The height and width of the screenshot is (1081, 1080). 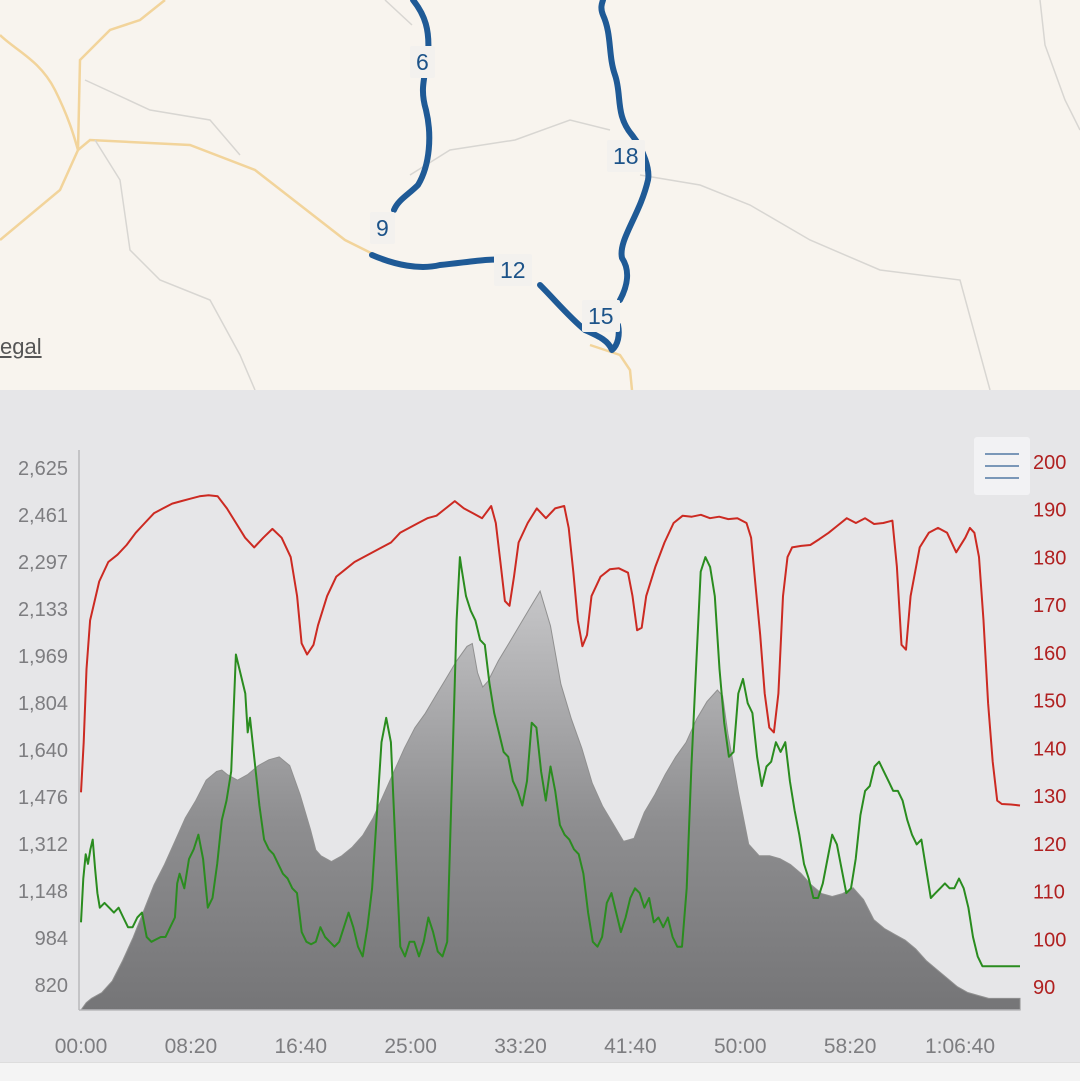 What do you see at coordinates (43, 704) in the screenshot?
I see `y-tick-left: 1,804` at bounding box center [43, 704].